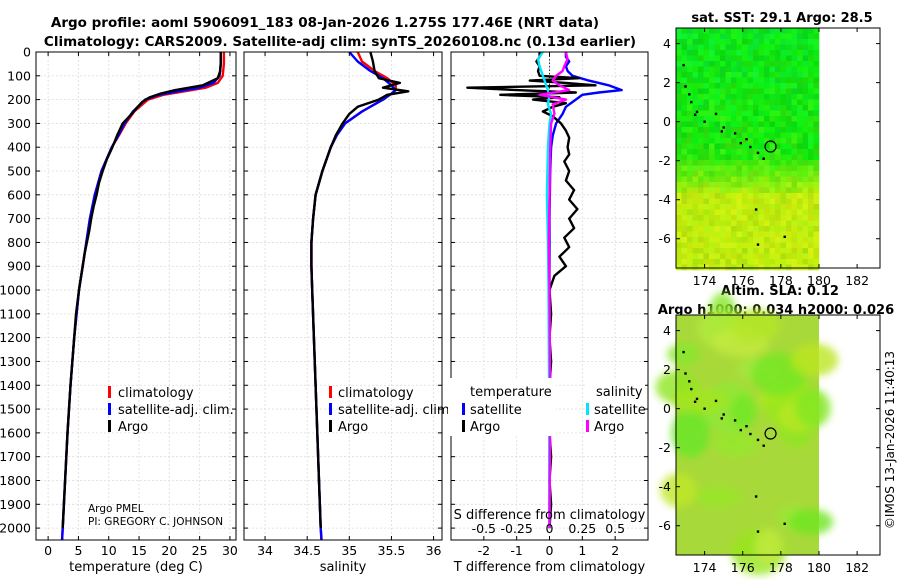 The width and height of the screenshot is (900, 580). Describe the element at coordinates (307, 550) in the screenshot. I see `x-tick-label: 34.5` at that location.